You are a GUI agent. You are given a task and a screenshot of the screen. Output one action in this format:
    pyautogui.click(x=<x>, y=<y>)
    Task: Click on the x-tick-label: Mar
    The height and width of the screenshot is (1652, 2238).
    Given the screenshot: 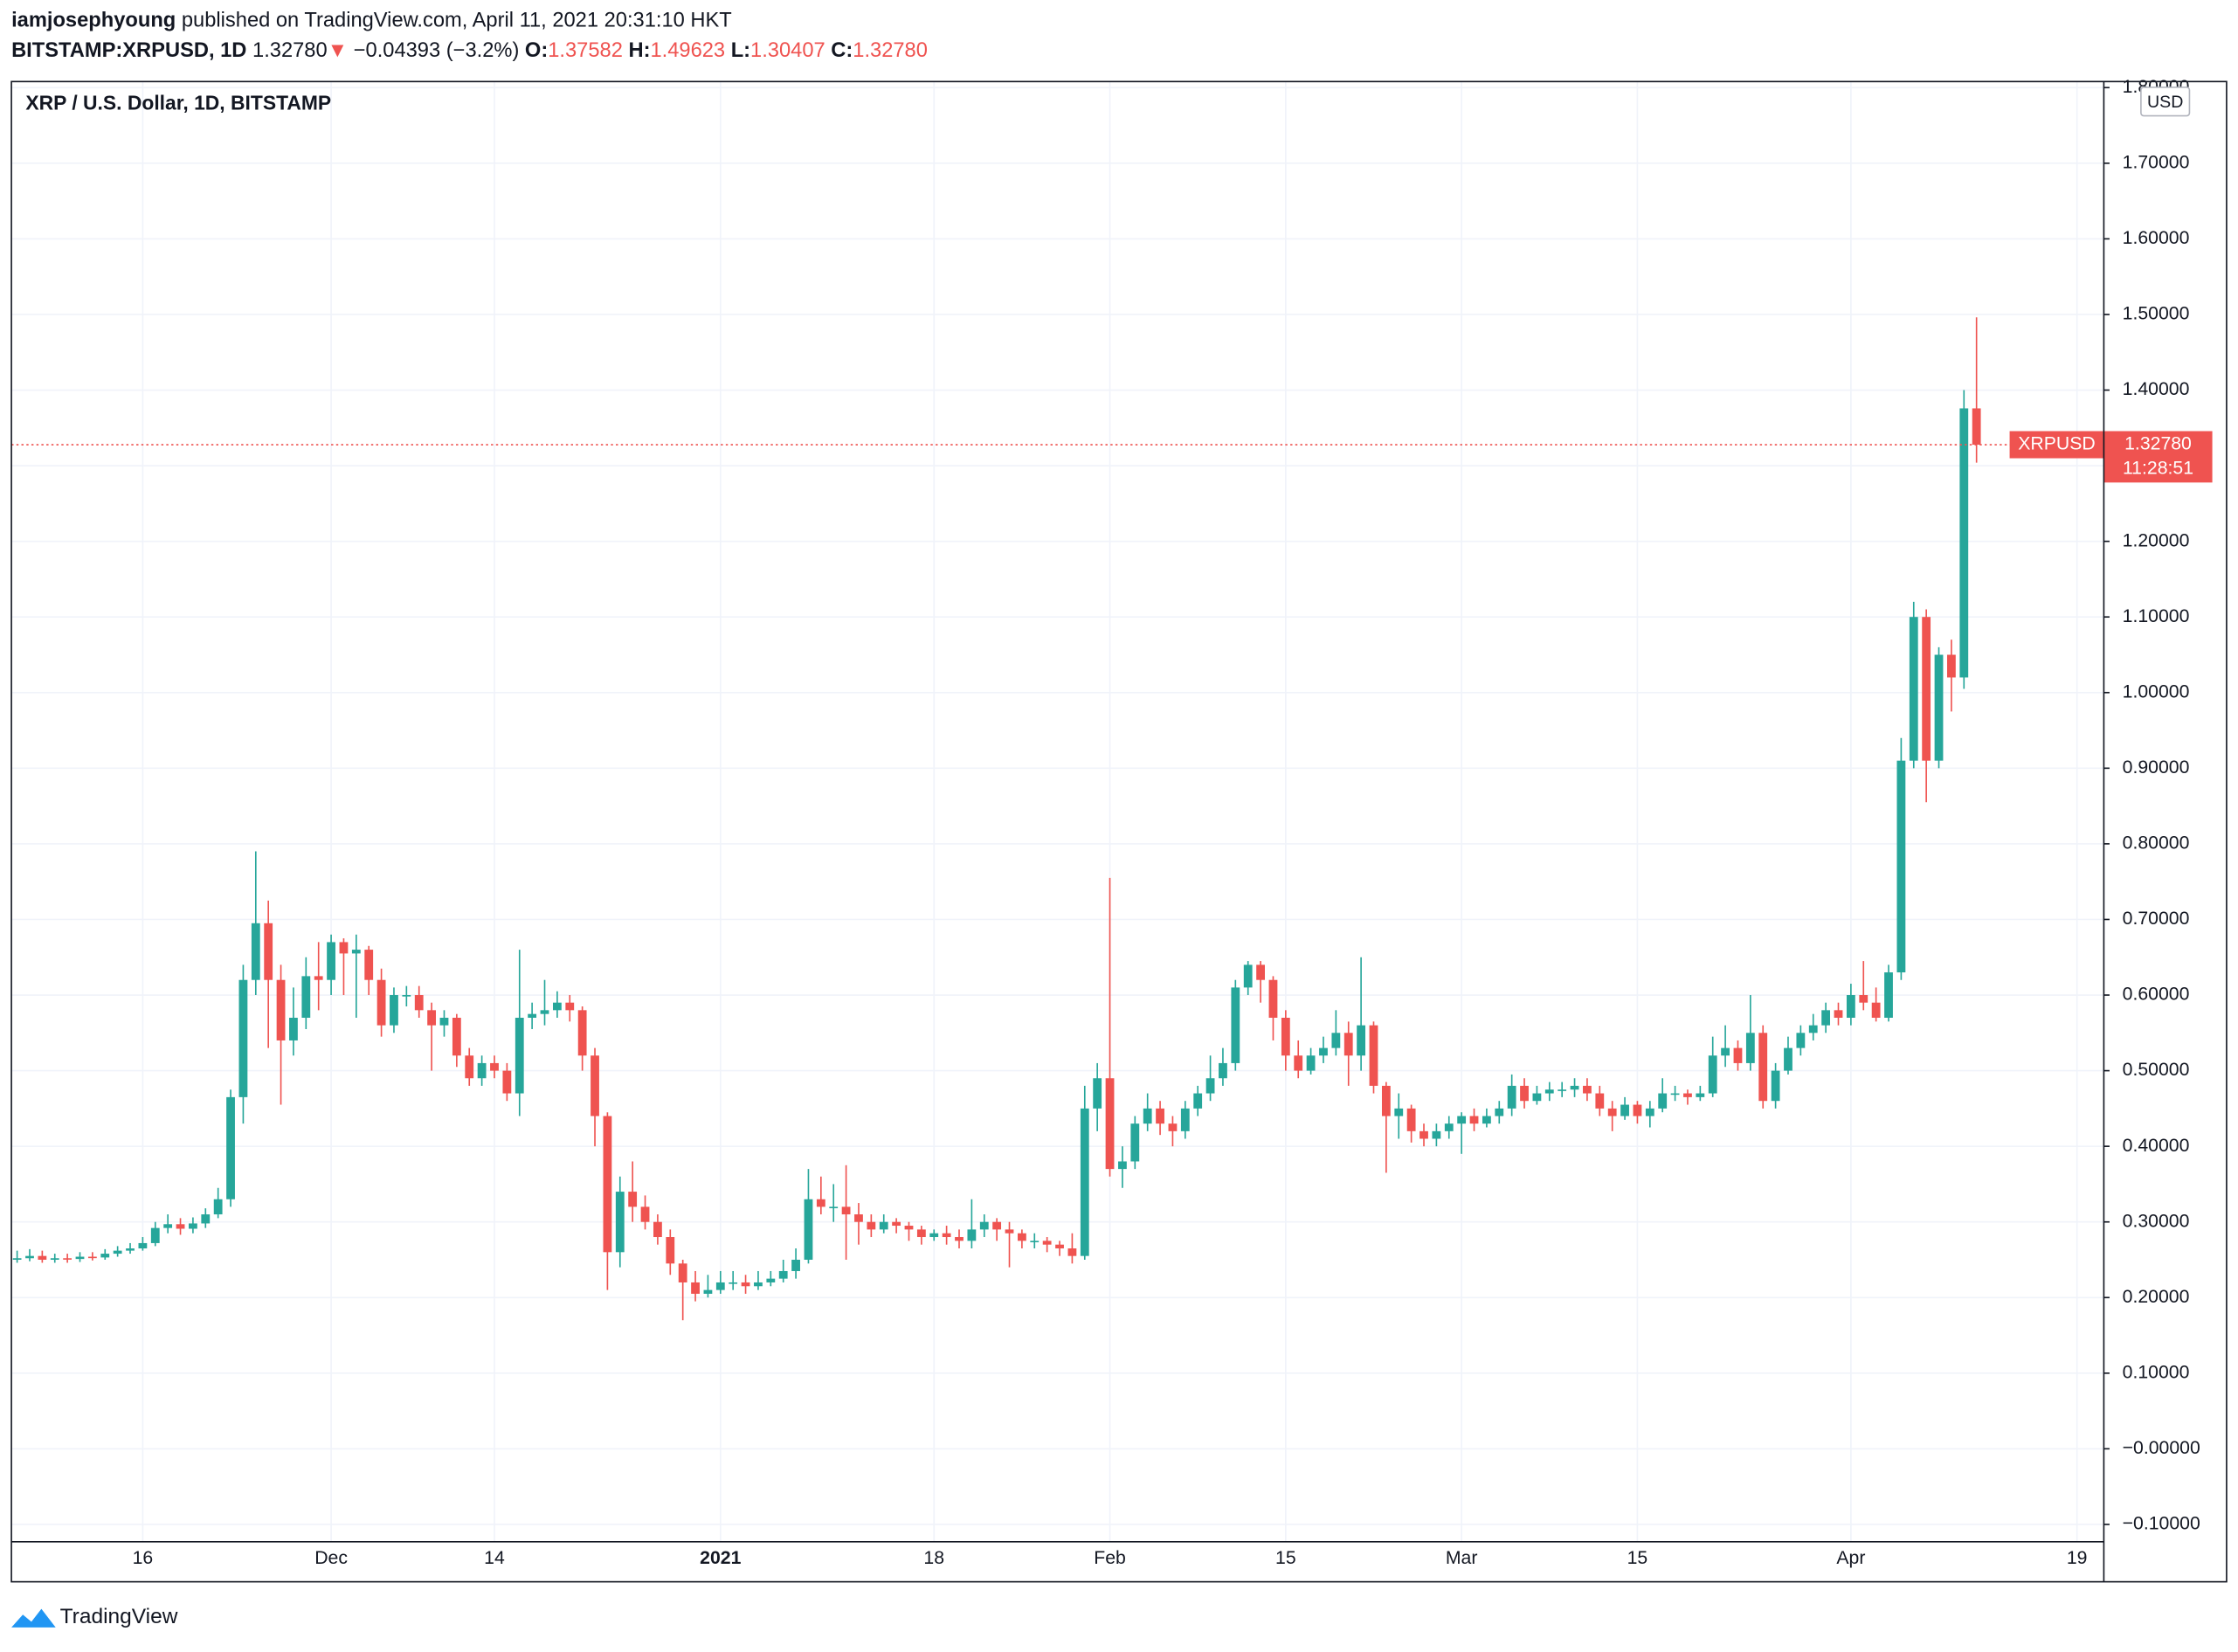 What is the action you would take?
    pyautogui.click(x=1462, y=1557)
    